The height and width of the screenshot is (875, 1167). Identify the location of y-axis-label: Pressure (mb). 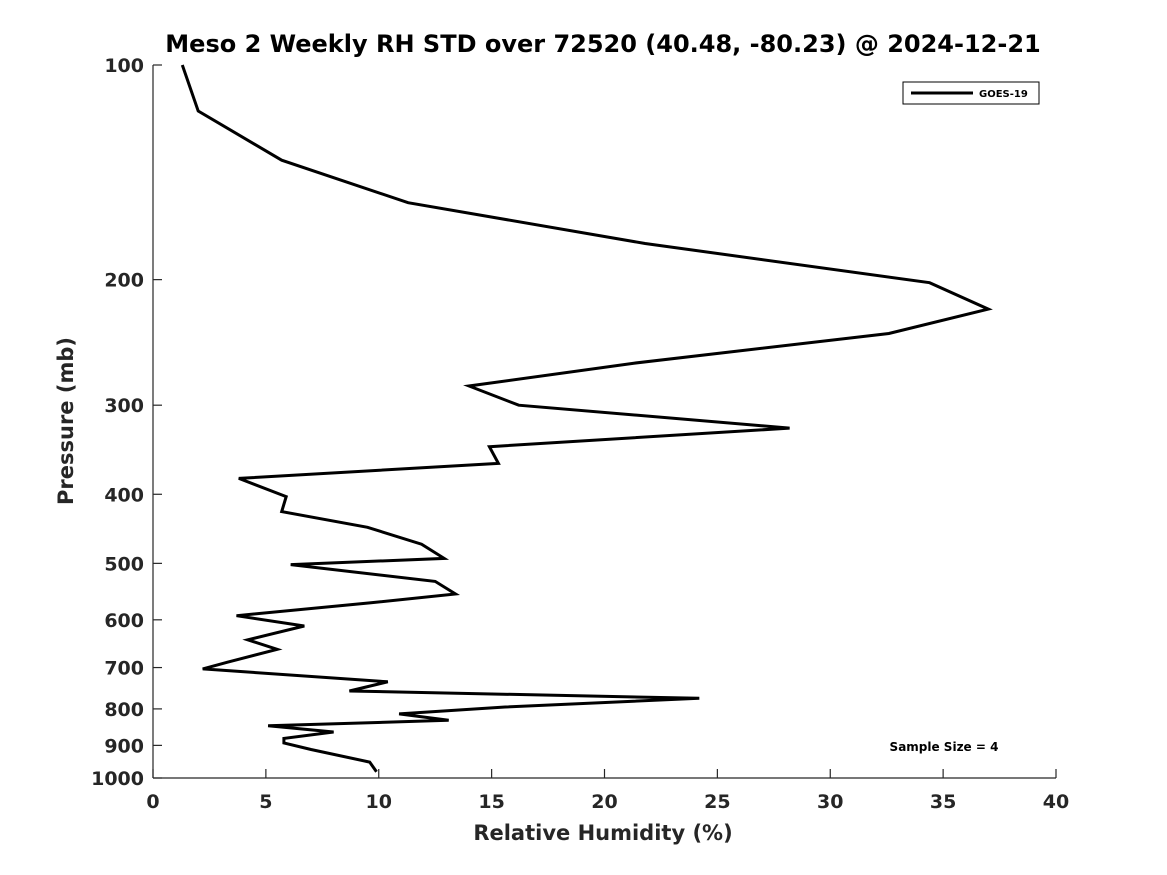
(66, 421).